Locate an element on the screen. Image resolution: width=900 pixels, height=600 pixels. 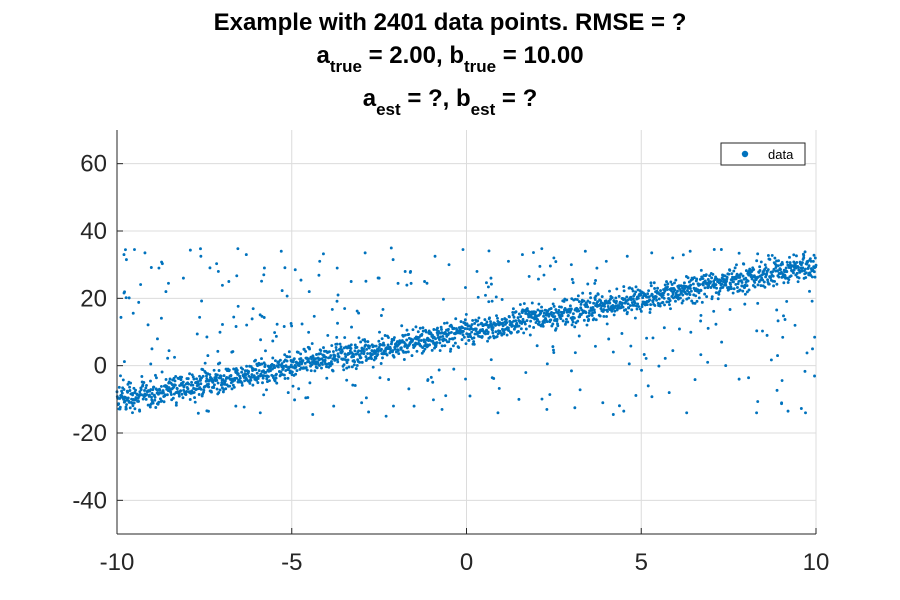
y-tick-label: 40 is located at coordinates (93, 231).